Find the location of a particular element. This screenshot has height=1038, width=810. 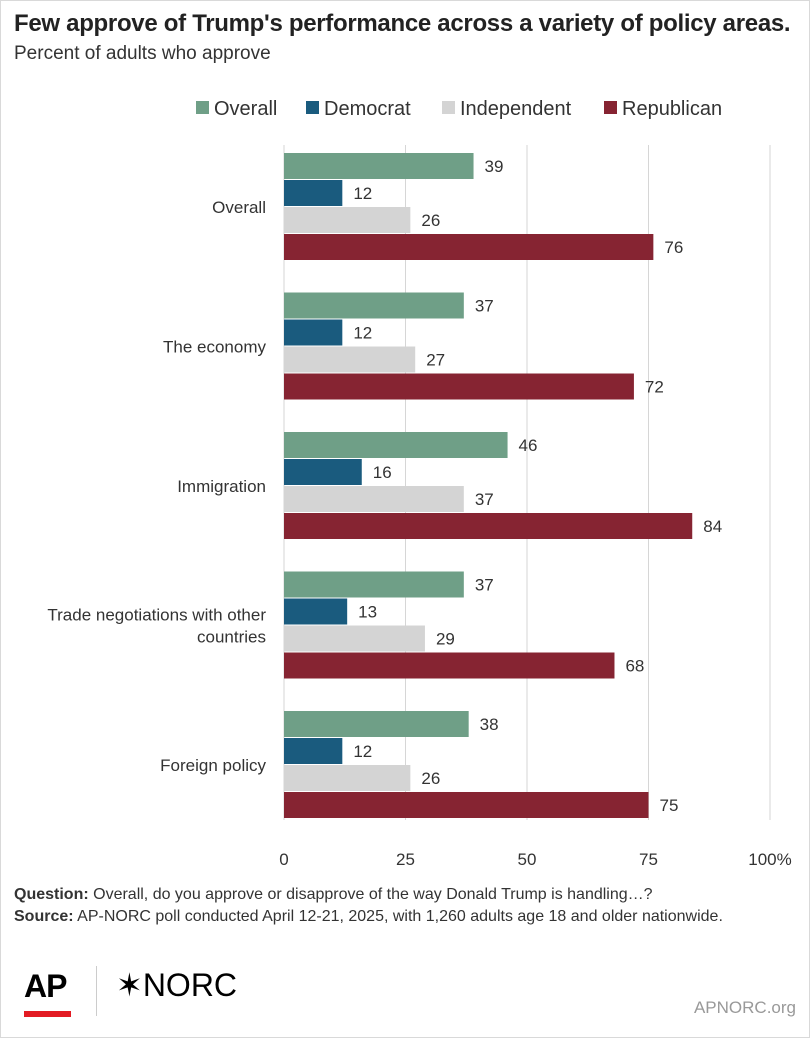

legend-swatch-democrat is located at coordinates (312, 107).